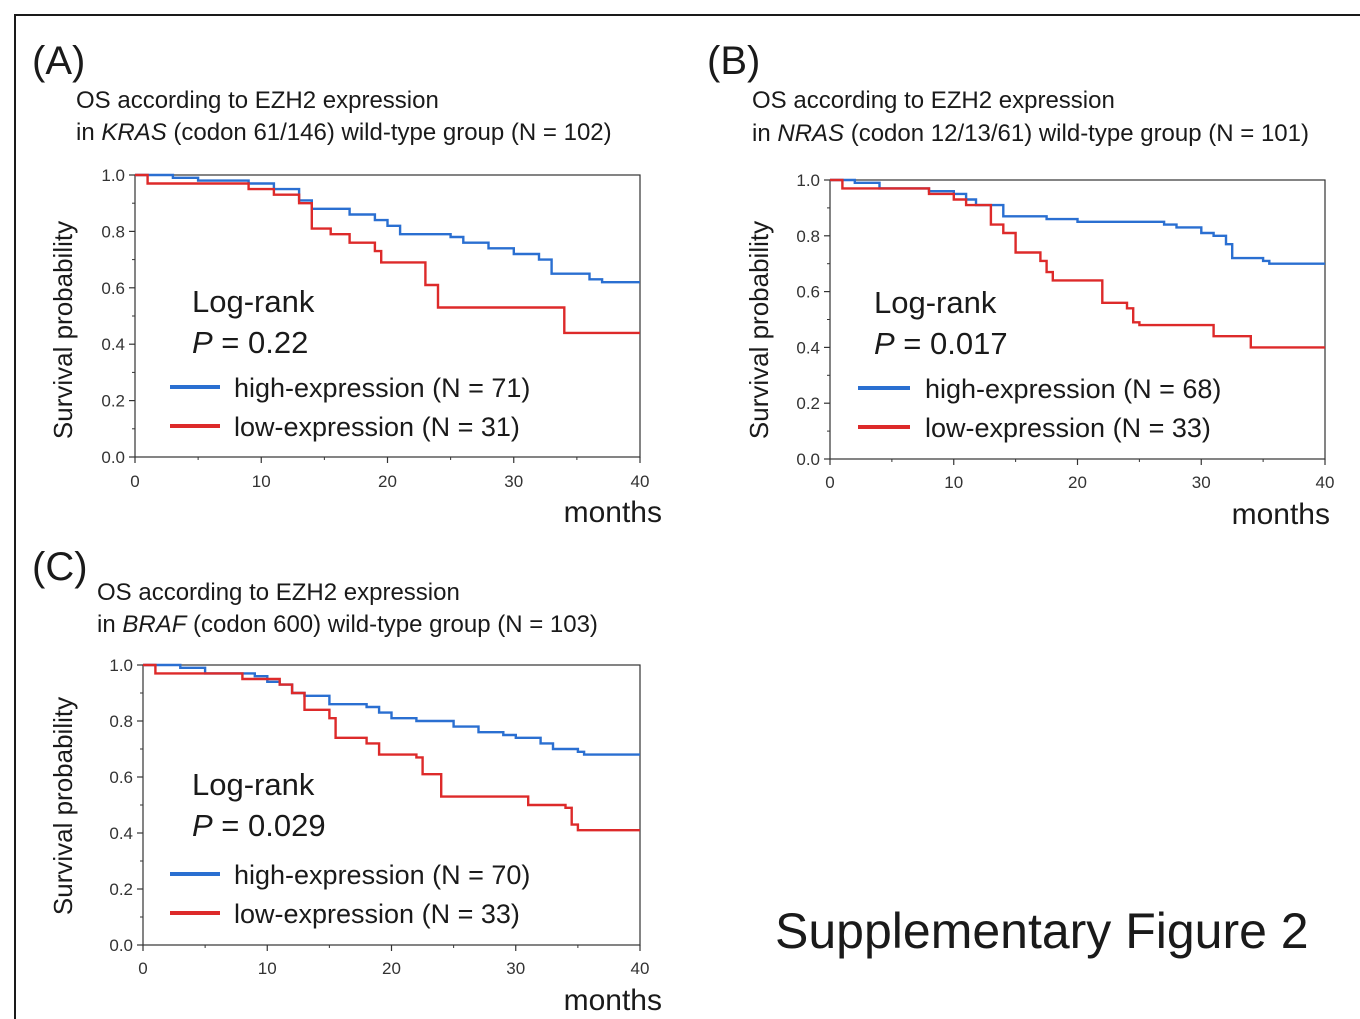 The width and height of the screenshot is (1360, 1019). I want to click on p-value: P = 0.017, so click(941, 343).